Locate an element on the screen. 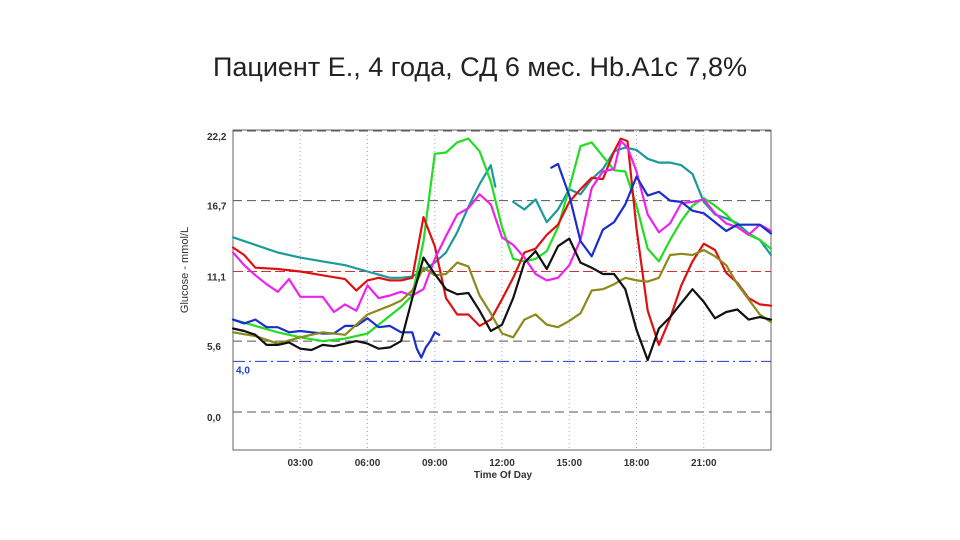  x-tick-label-1: 06:00 is located at coordinates (368, 463).